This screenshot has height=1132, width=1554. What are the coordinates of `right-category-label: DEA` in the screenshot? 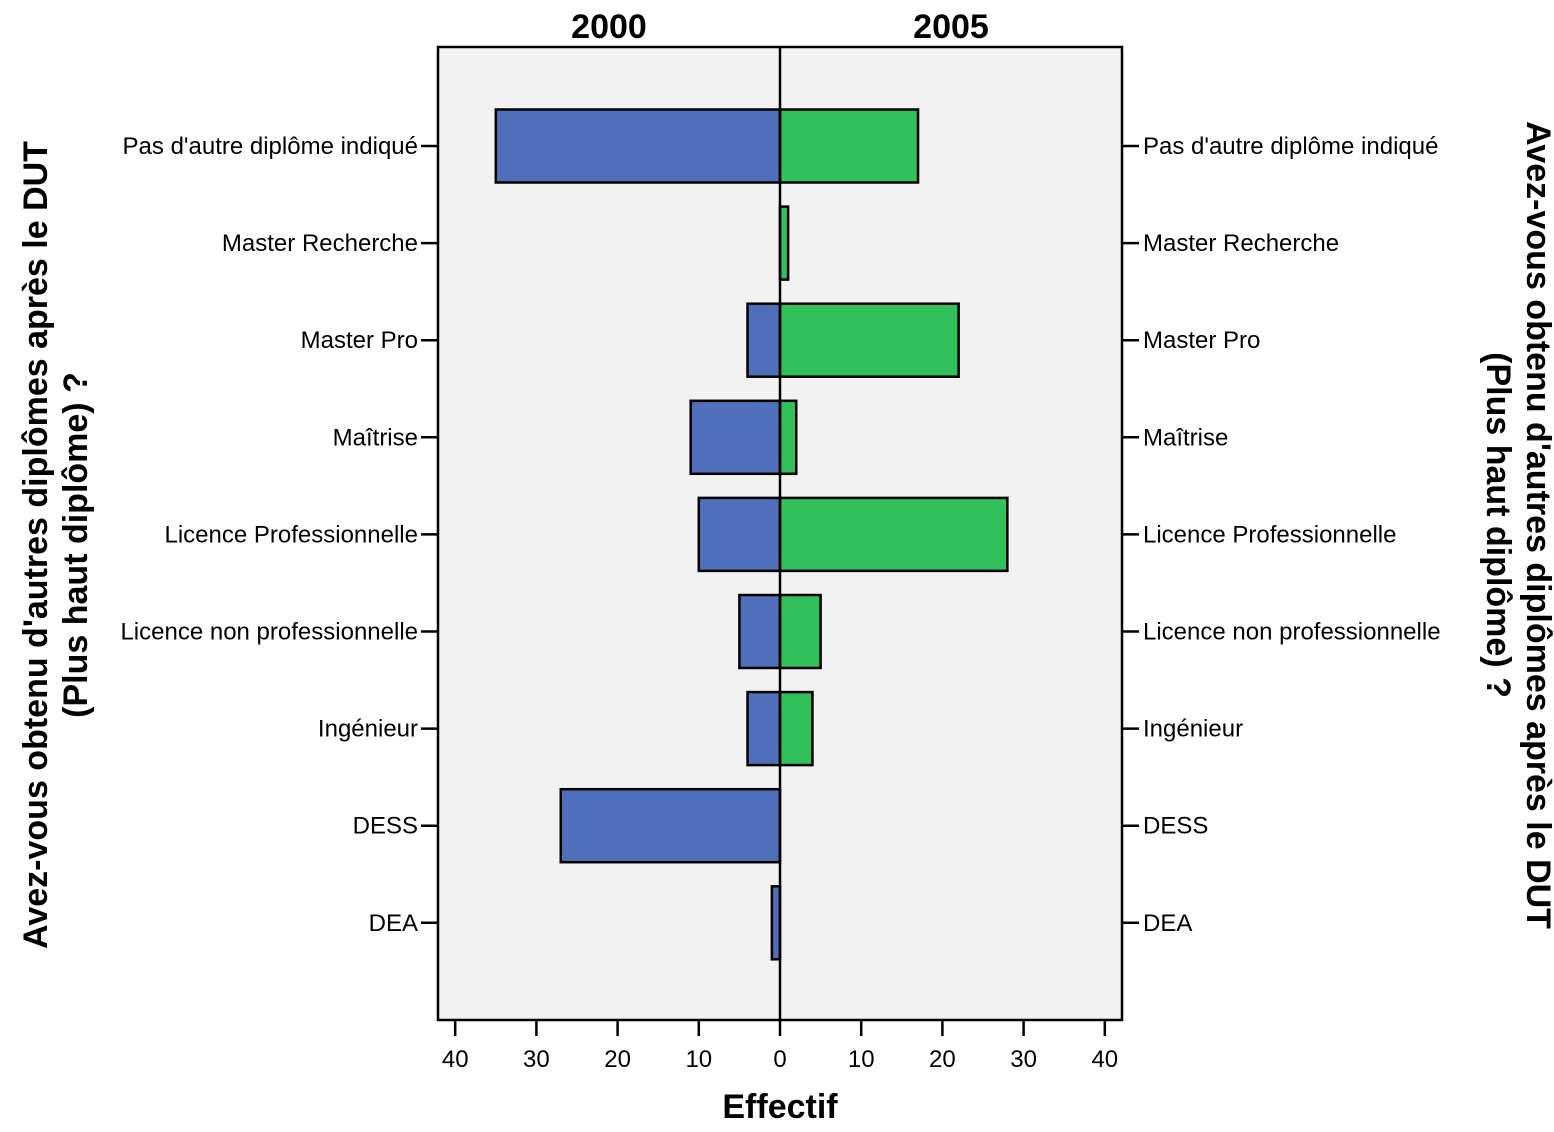 It's located at (1167, 923).